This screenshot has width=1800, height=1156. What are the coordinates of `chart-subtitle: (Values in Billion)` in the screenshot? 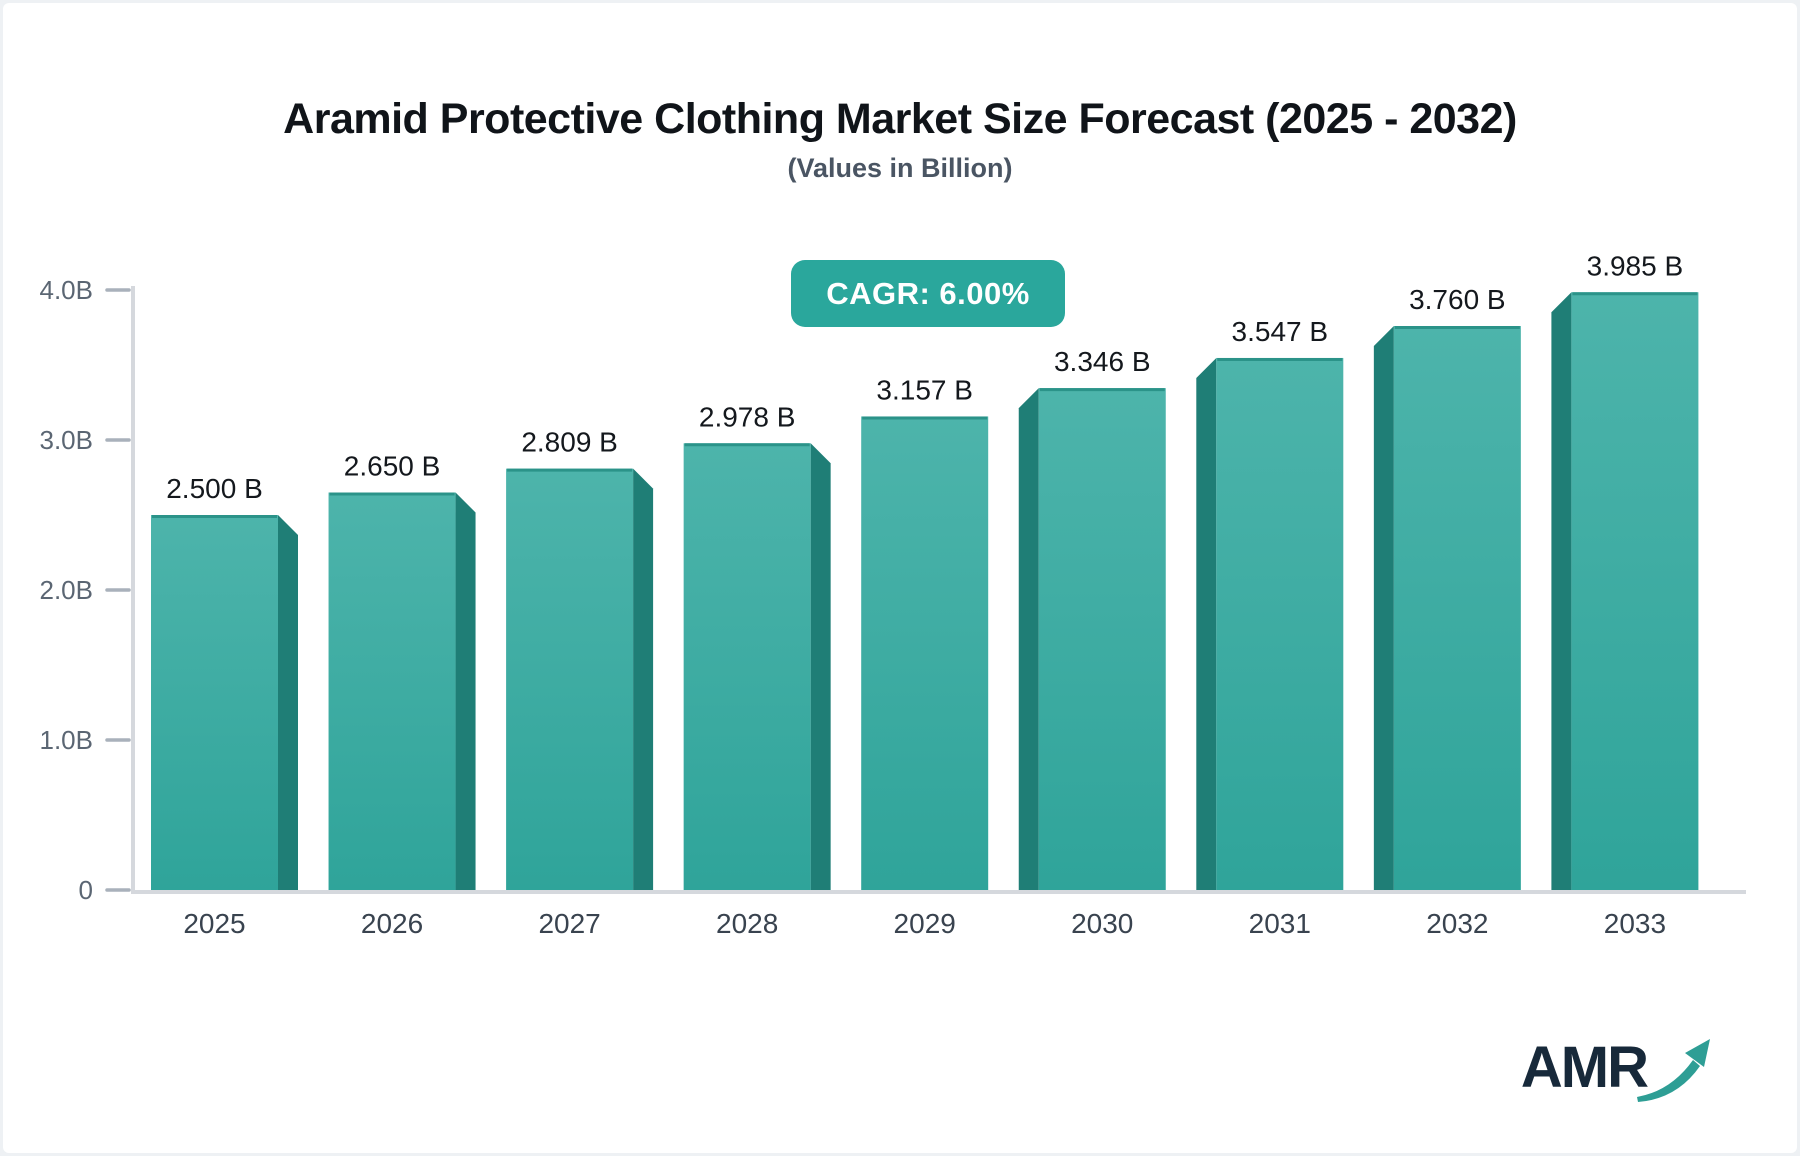 It's located at (900, 168).